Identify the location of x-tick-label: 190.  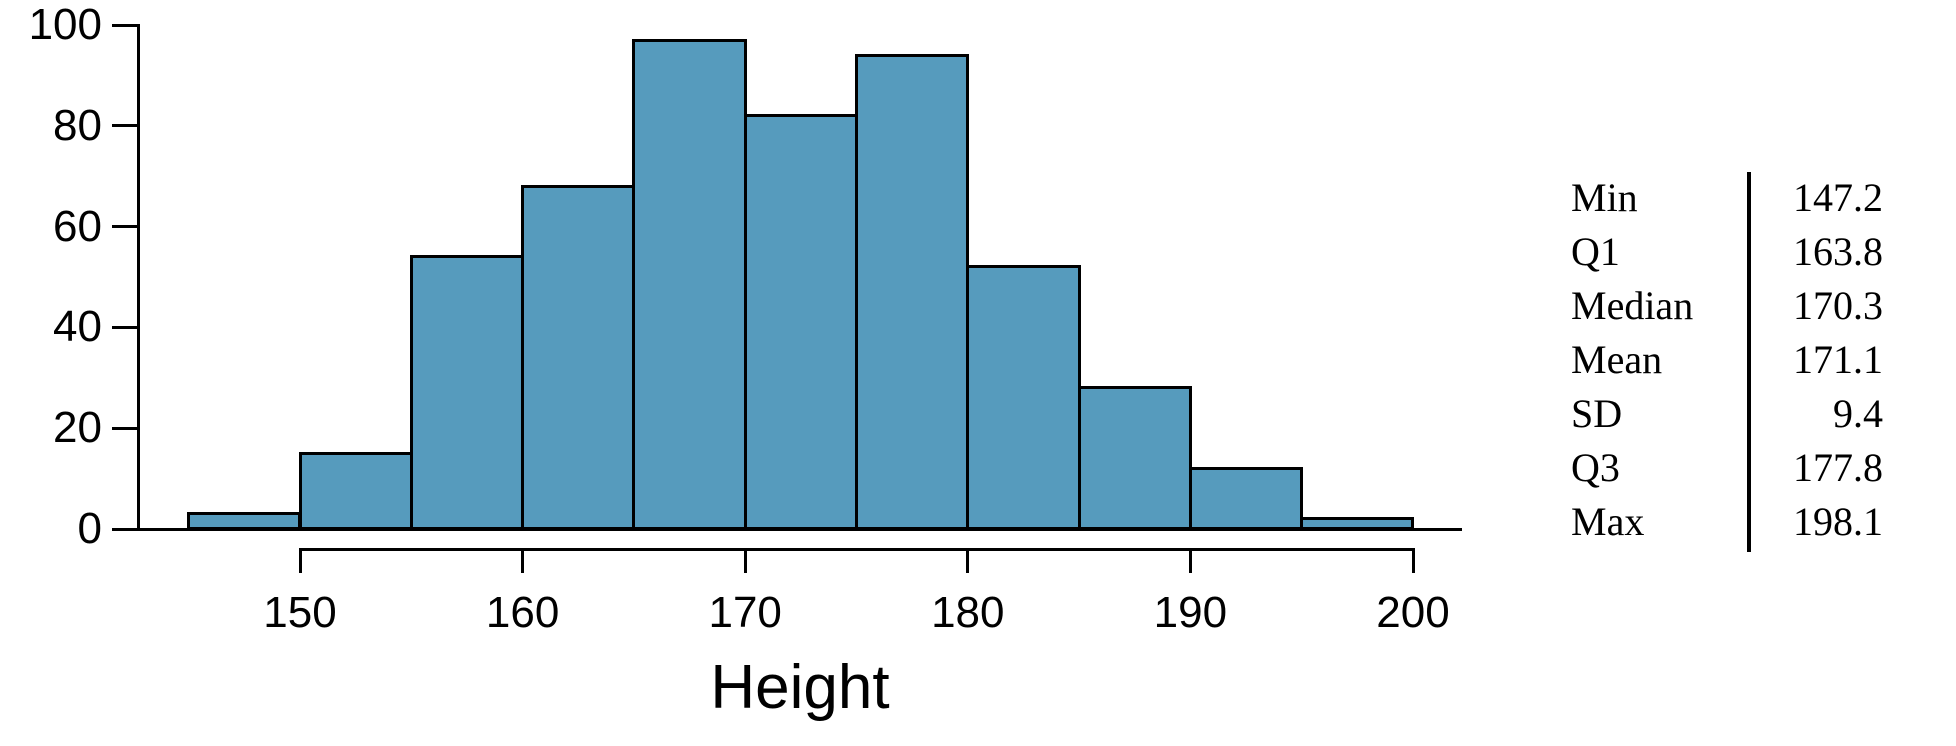
(1190, 612).